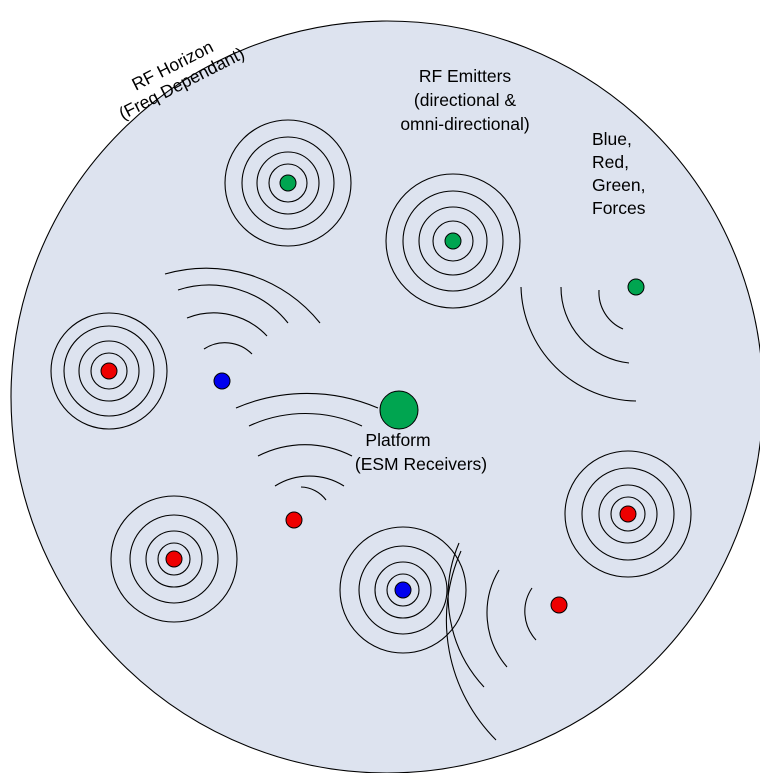 This screenshot has height=773, width=760. Describe the element at coordinates (610, 162) in the screenshot. I see `forces-label-line2: Red,` at that location.